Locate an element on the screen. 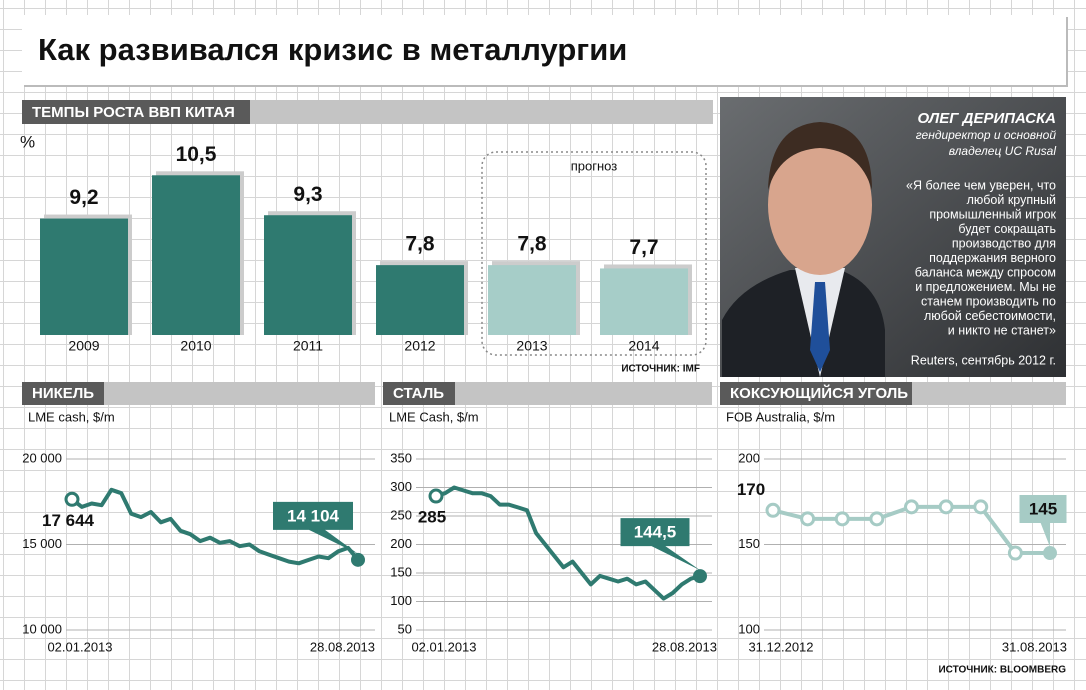  start-value-label: 17 644 is located at coordinates (68, 520).